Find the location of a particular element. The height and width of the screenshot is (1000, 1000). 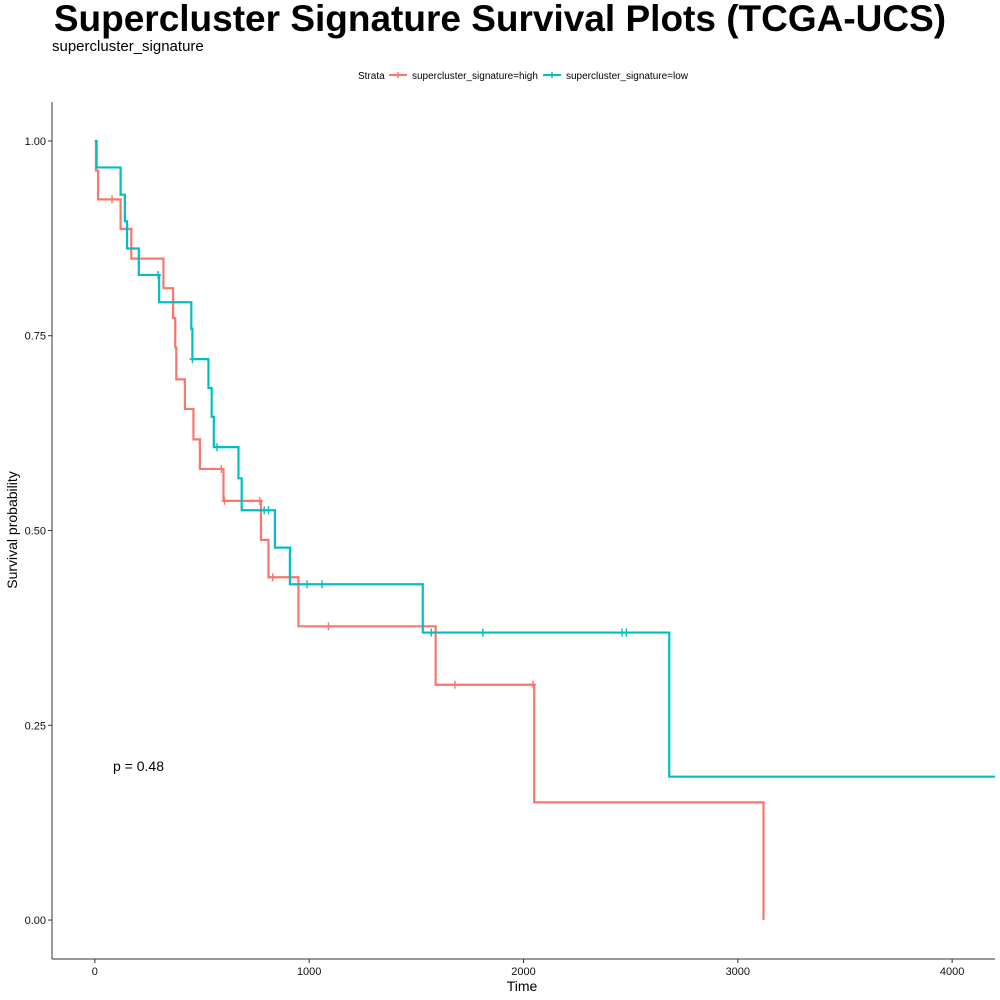

x-ticks: 0 1000 2000 3000 4000 is located at coordinates (528, 968).